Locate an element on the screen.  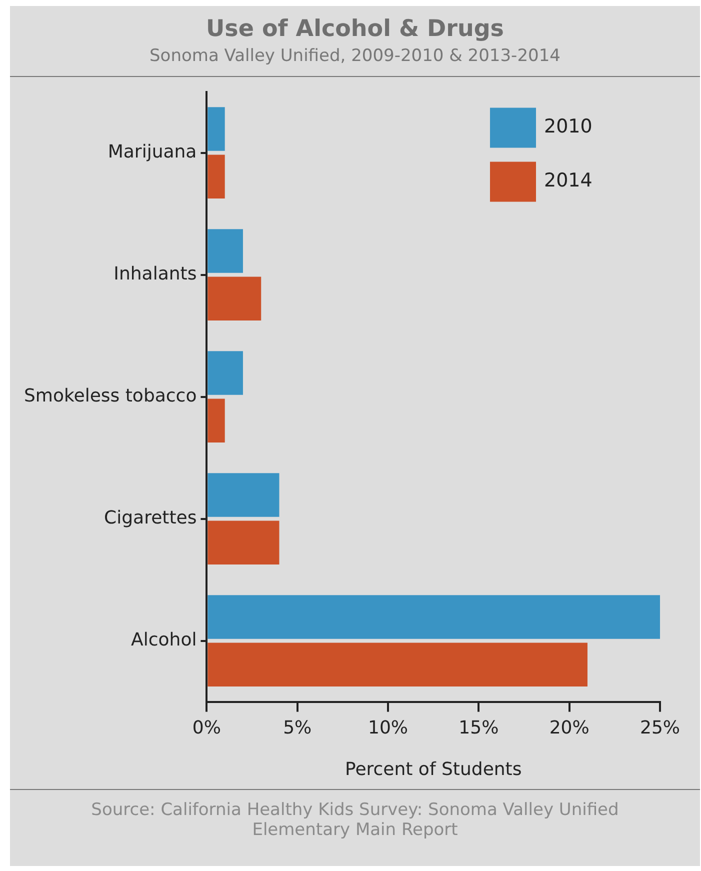
source-note: Source: California Healthy Kids Survey: Sonoma Valley Unified Elementary Main Report is located at coordinates (355, 814).